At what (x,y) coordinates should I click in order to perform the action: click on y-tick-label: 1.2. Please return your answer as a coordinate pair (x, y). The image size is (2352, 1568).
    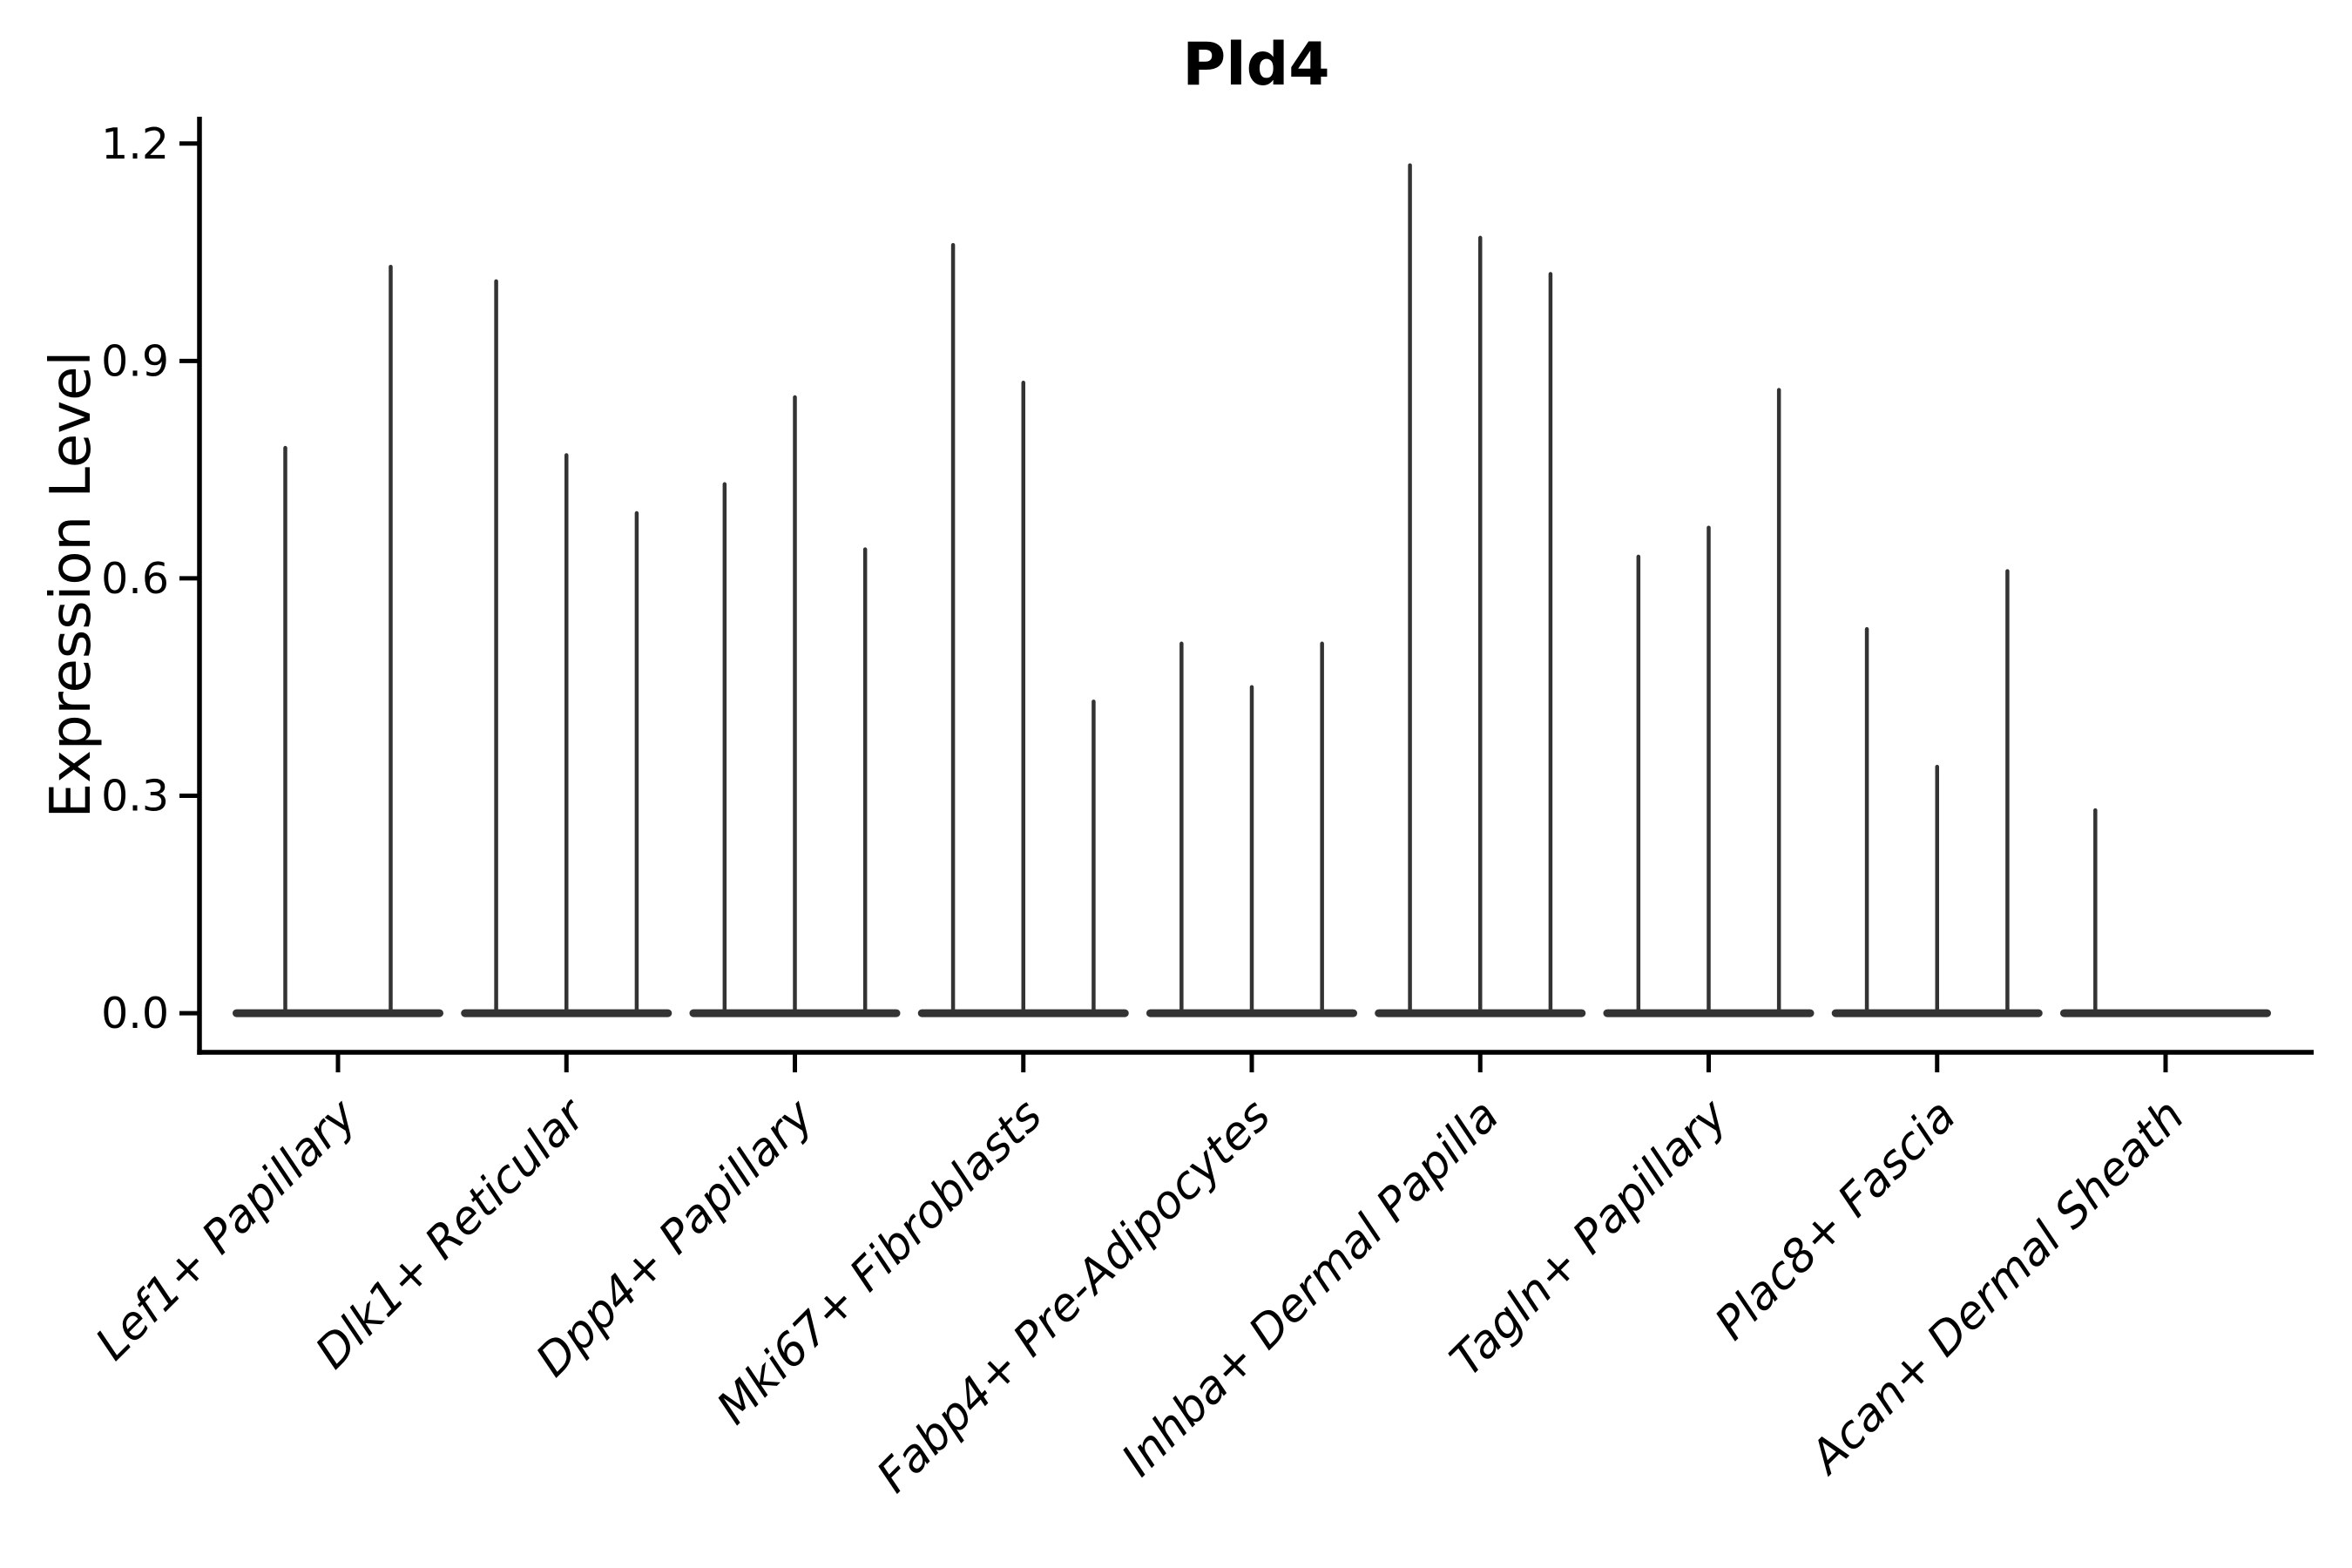
    Looking at the image, I should click on (135, 144).